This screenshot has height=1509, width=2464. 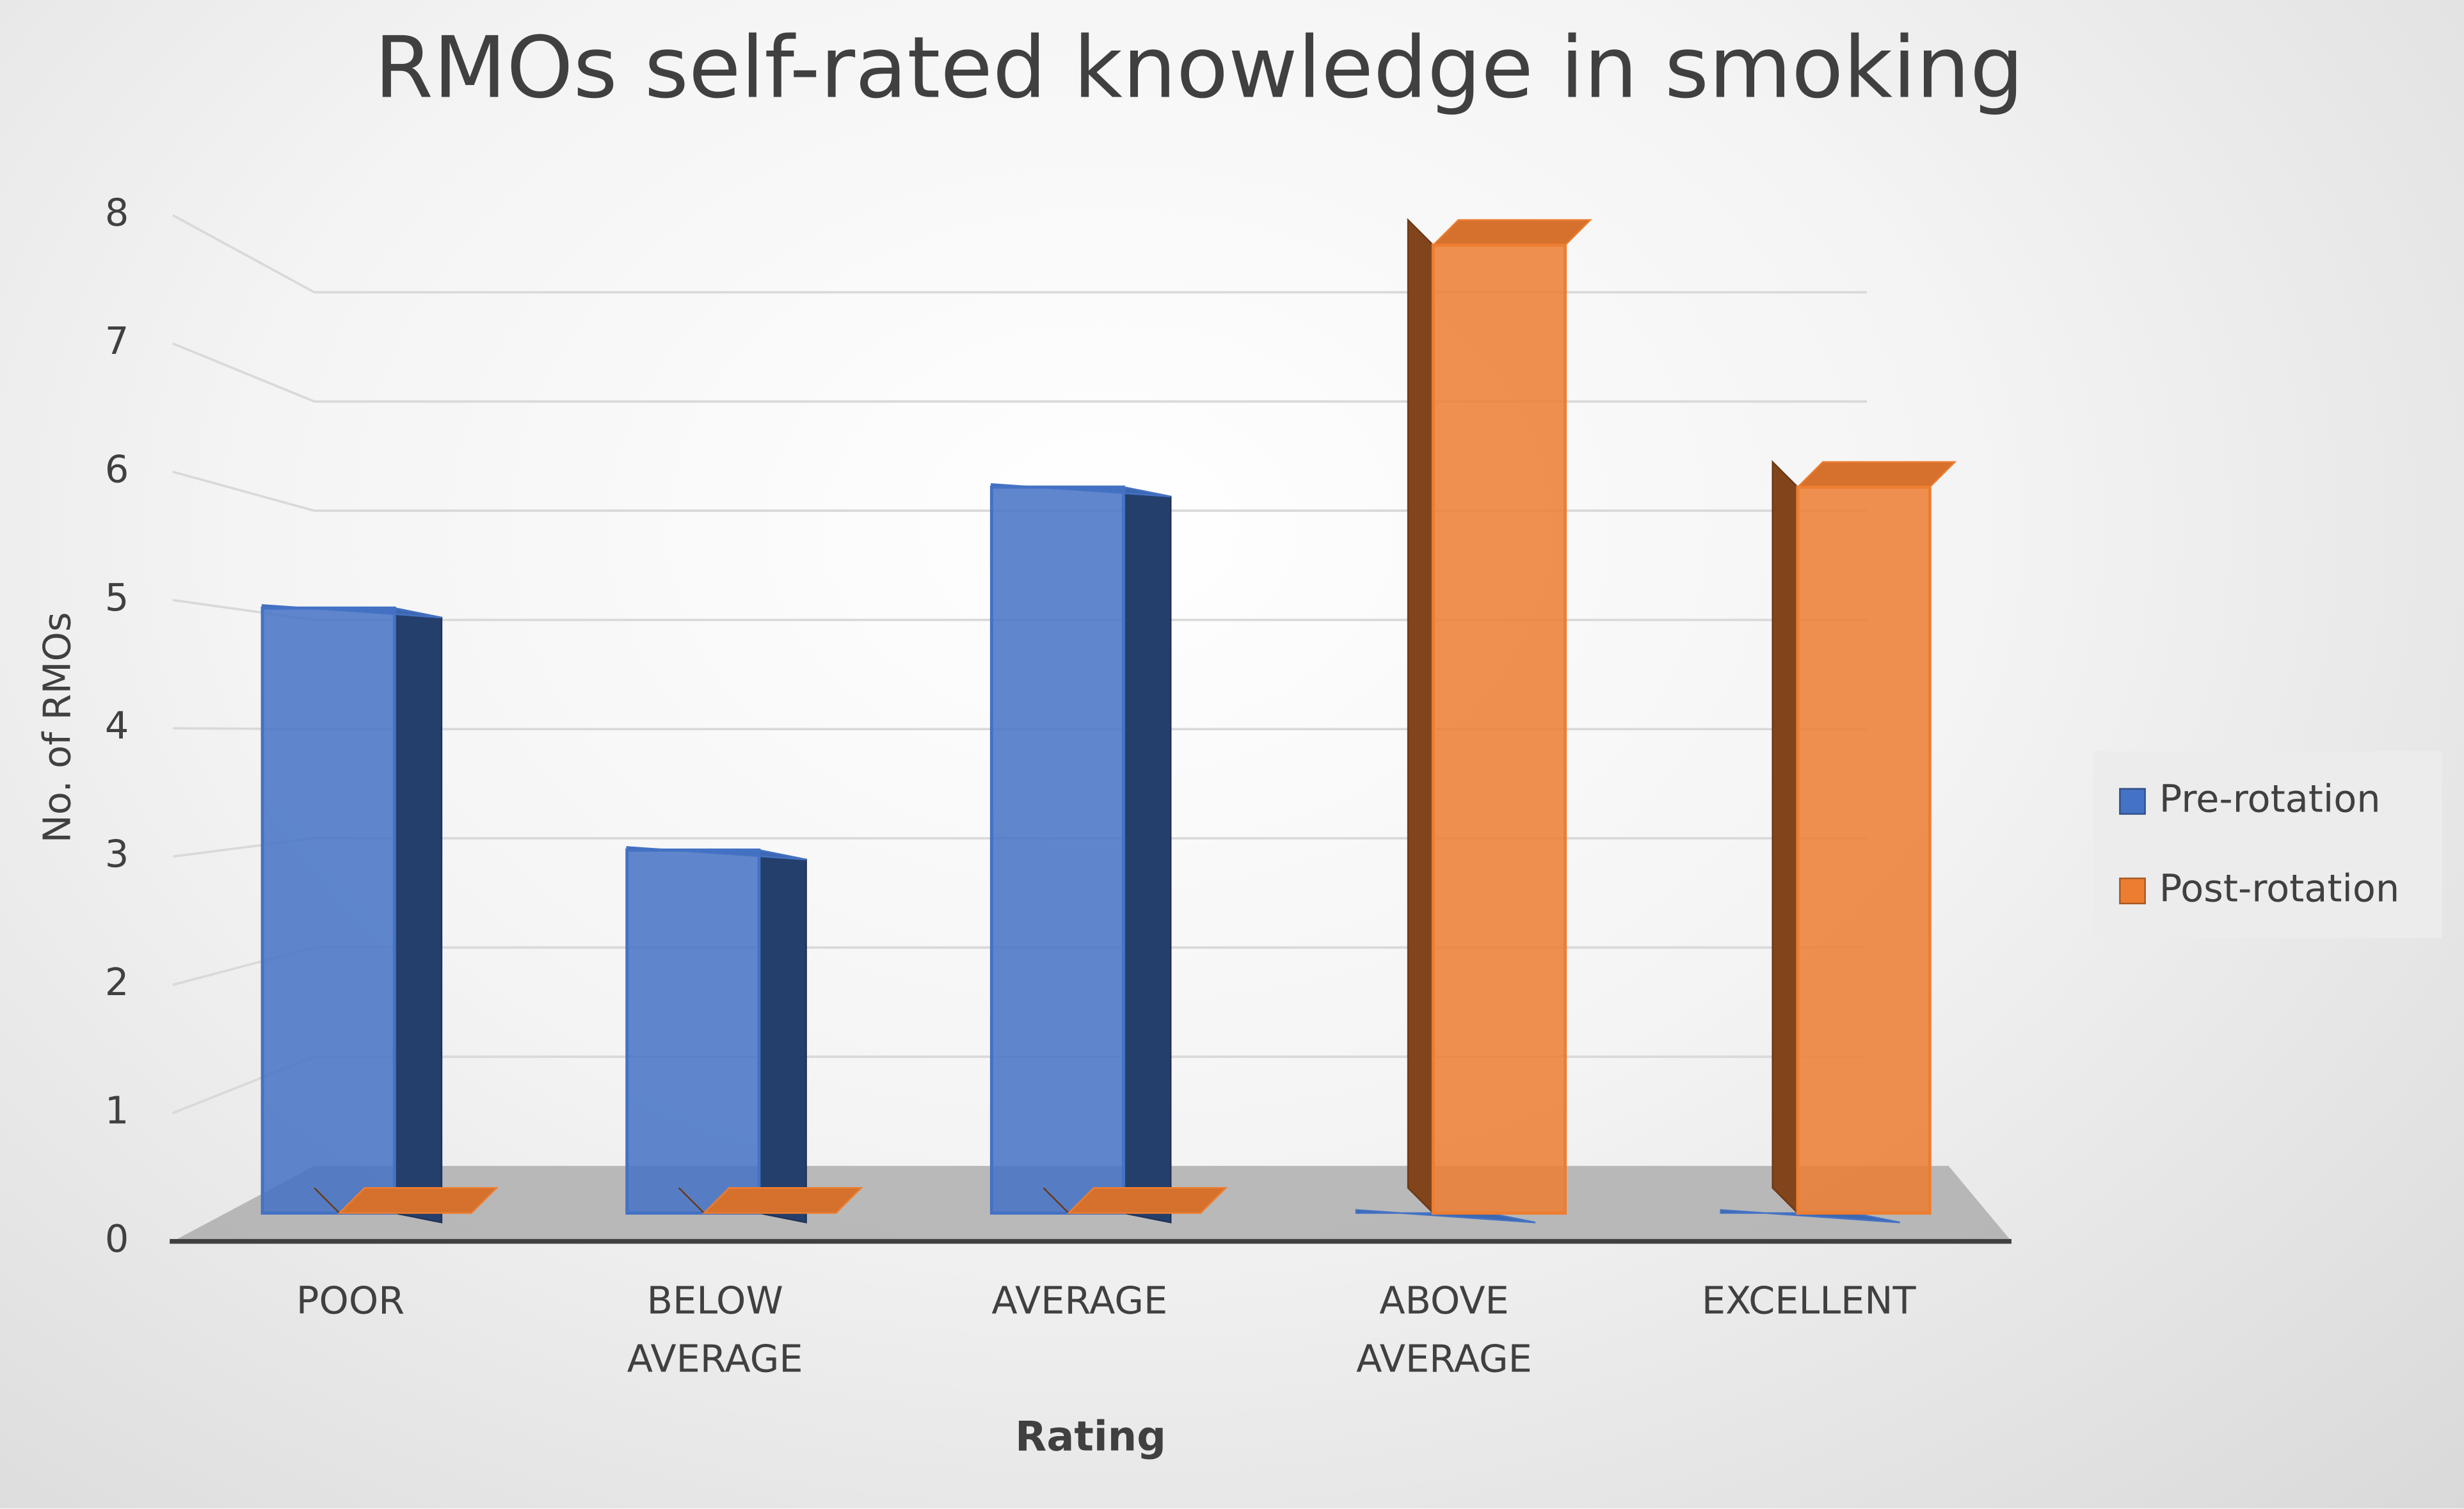 What do you see at coordinates (1090, 1437) in the screenshot?
I see `x-axis-label: Rating` at bounding box center [1090, 1437].